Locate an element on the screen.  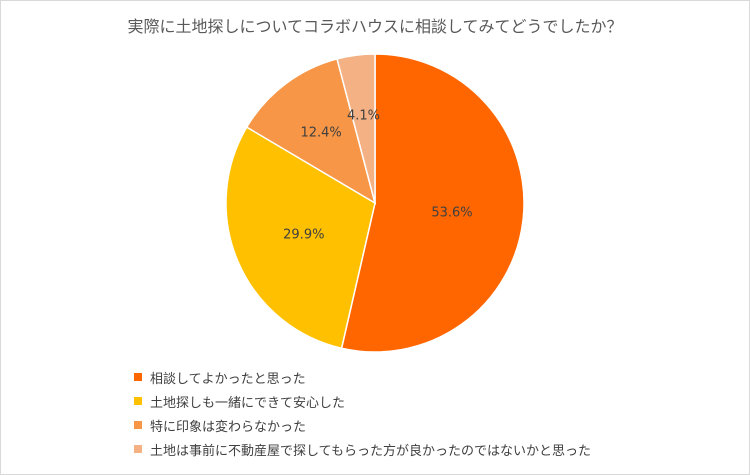
chart-title: 実際に土地探しについてコラボハウスに相談してみてどうでしたか？ is located at coordinates (375, 26).